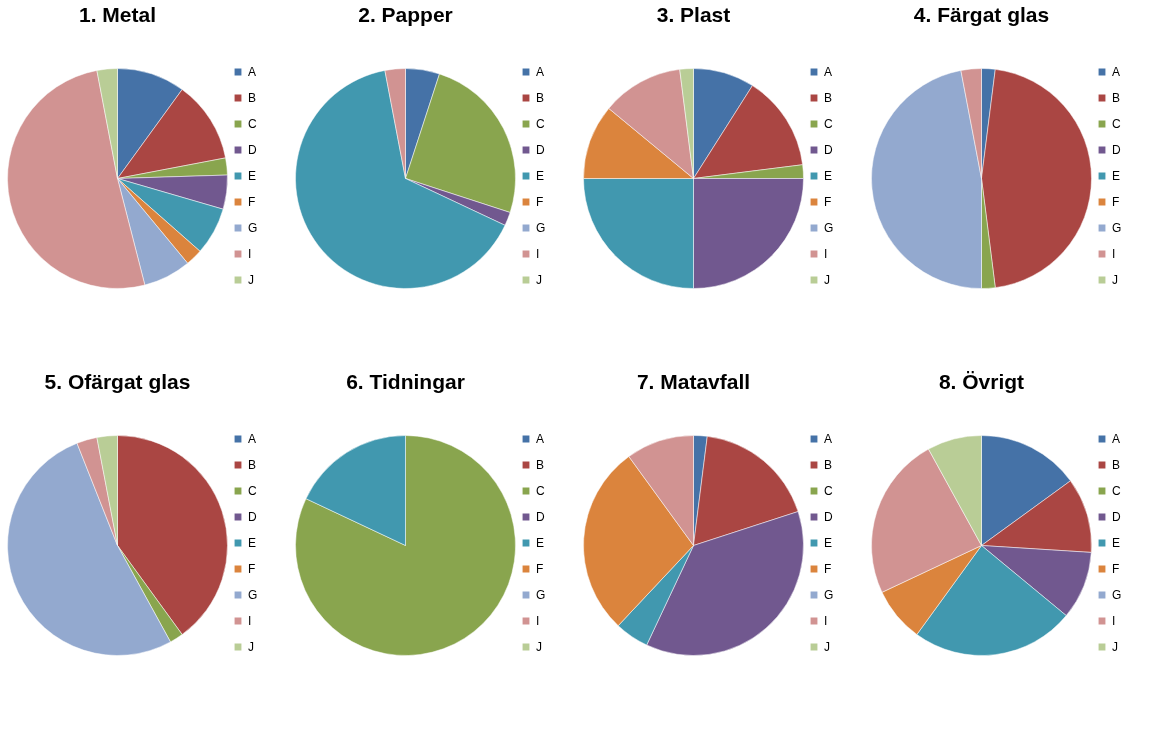 The image size is (1153, 735). I want to click on chart-title: 8. Övrigt, so click(981, 381).